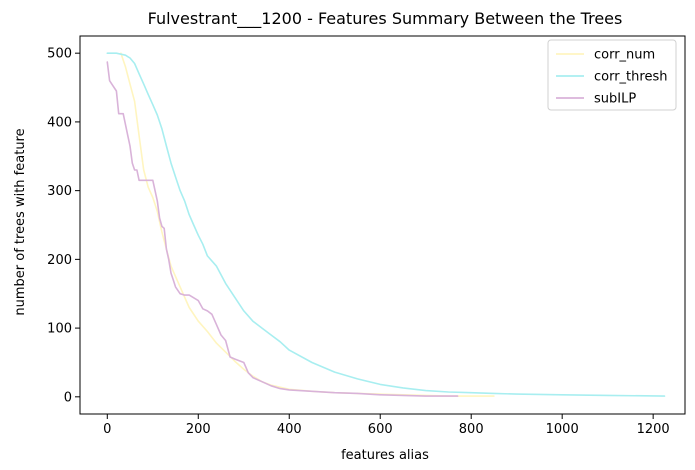  What do you see at coordinates (20, 221) in the screenshot?
I see `y-axis-label: number of trees with feature` at bounding box center [20, 221].